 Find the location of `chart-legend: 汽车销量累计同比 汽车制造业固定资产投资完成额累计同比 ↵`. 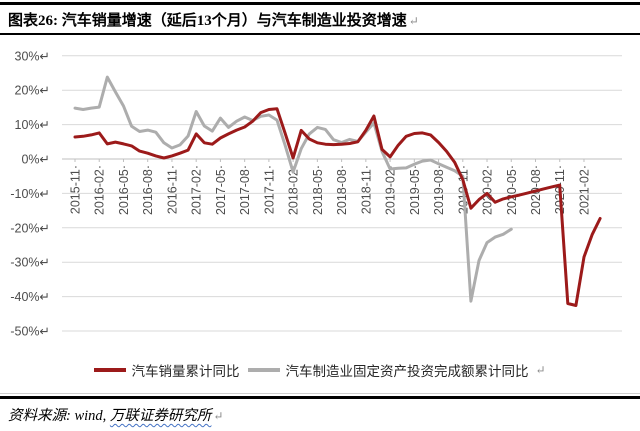

chart-legend: 汽车销量累计同比 汽车制造业固定资产投资完成额累计同比 ↵ is located at coordinates (320, 370).